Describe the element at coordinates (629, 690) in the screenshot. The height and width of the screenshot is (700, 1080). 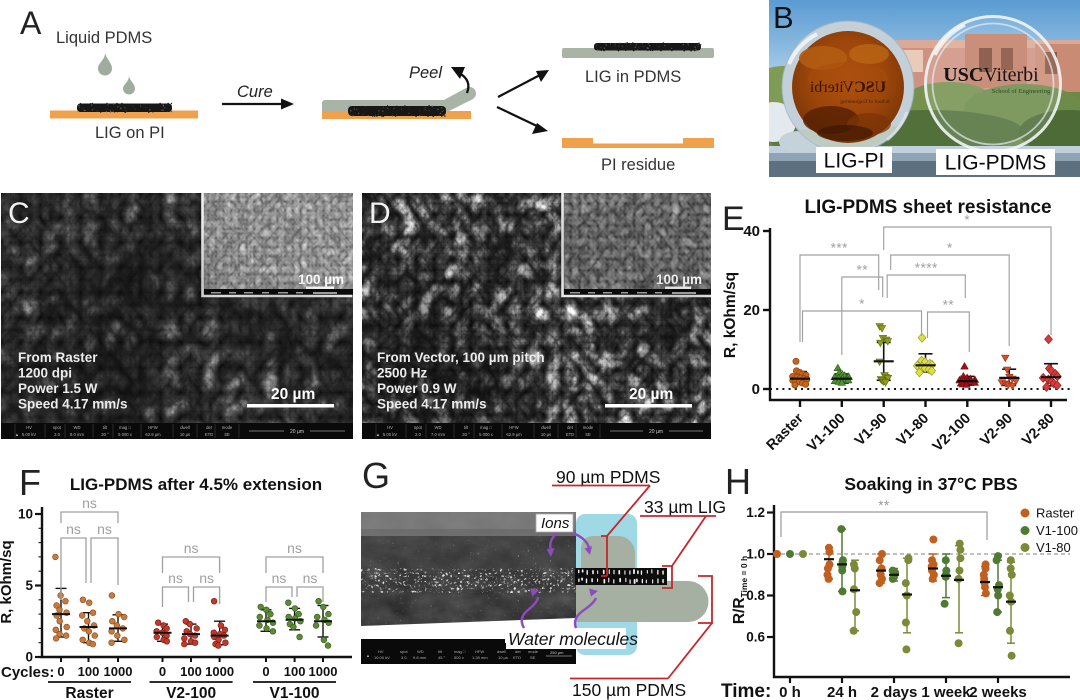
I see `svg-text: 150 µm PDMS` at that location.